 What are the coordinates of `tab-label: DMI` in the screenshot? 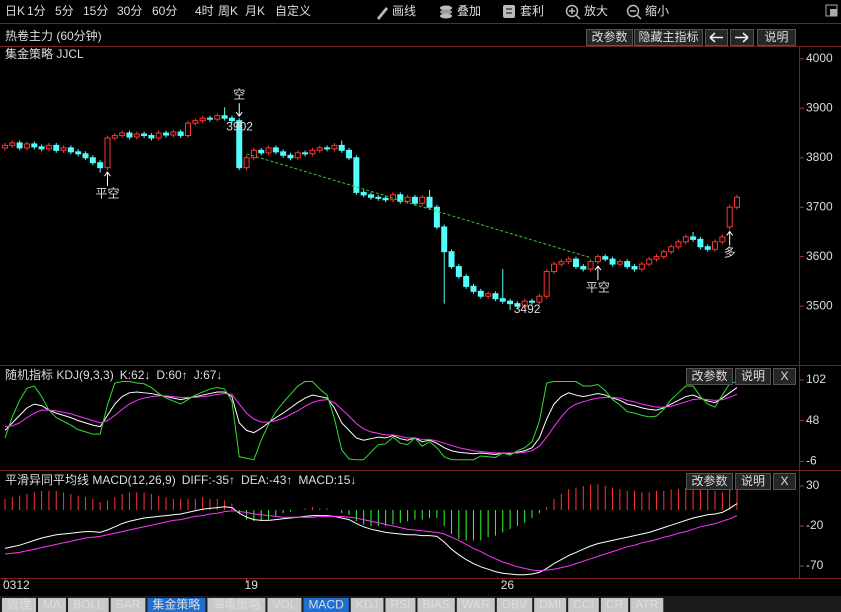 It's located at (550, 605).